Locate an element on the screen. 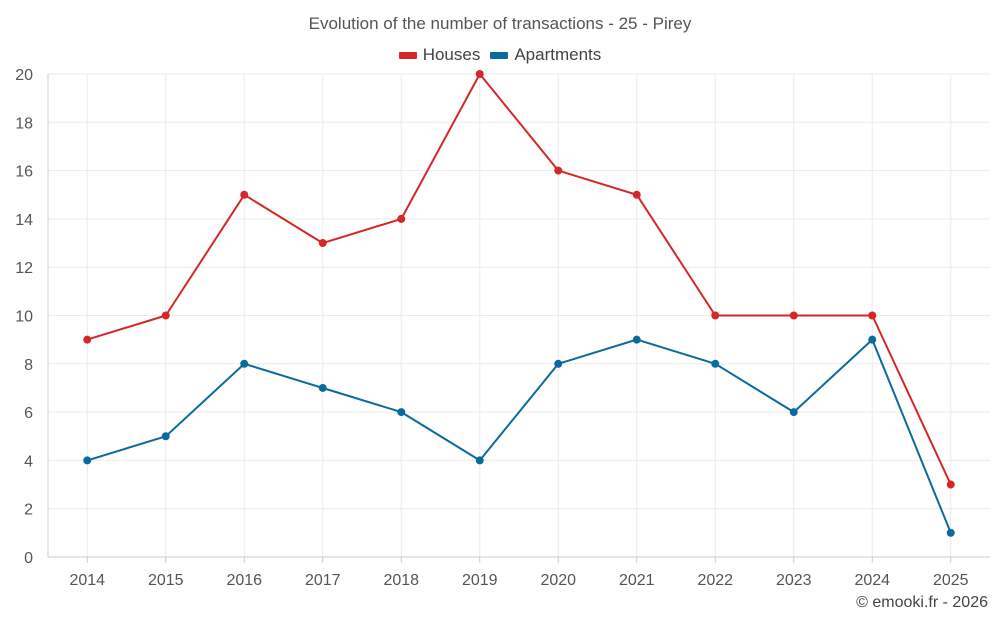 Image resolution: width=1000 pixels, height=625 pixels. y-tick-label: 6 is located at coordinates (28, 413).